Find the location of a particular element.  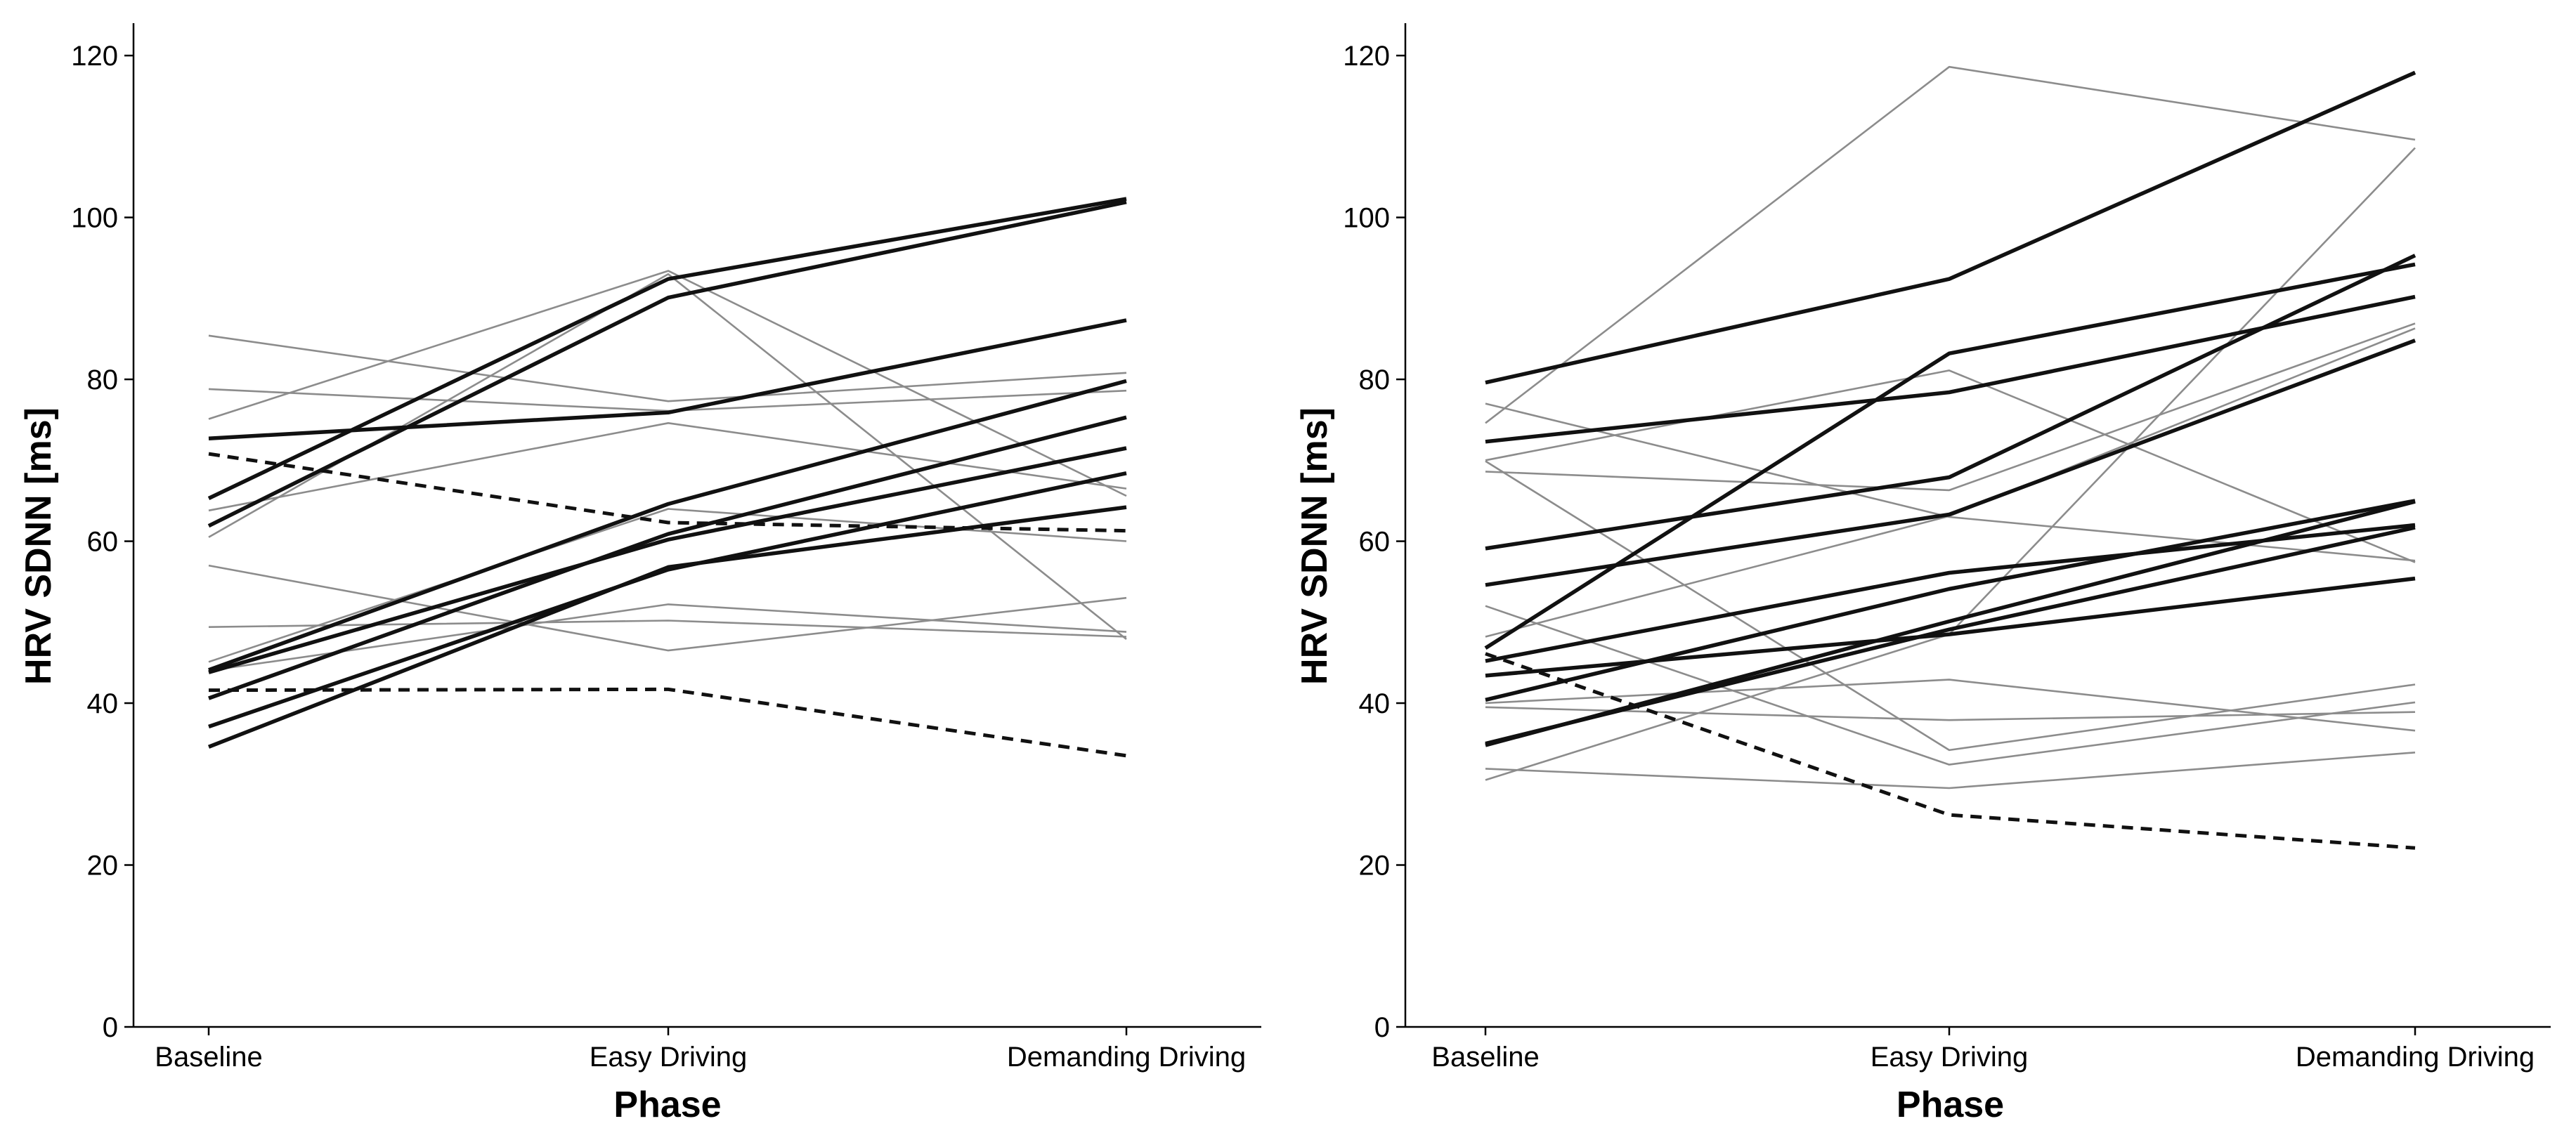

left-y-tick-label: 40 is located at coordinates (103, 704).